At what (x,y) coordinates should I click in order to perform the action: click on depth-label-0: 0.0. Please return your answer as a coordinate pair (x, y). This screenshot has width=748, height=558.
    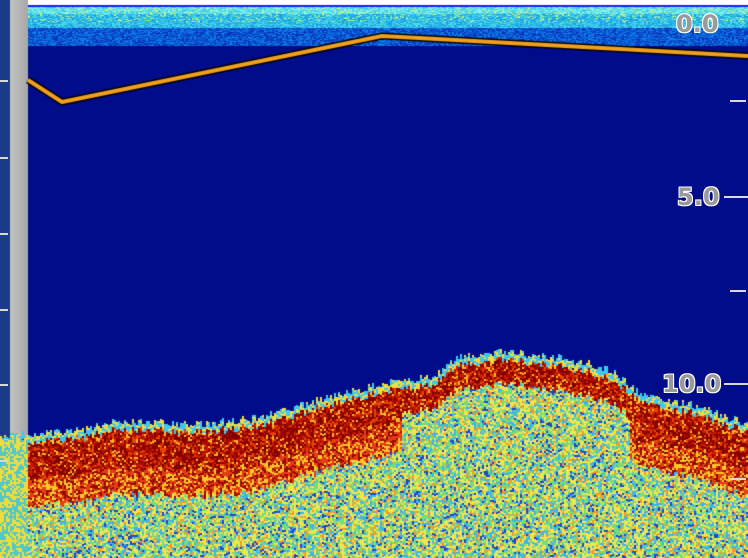
    Looking at the image, I should click on (697, 24).